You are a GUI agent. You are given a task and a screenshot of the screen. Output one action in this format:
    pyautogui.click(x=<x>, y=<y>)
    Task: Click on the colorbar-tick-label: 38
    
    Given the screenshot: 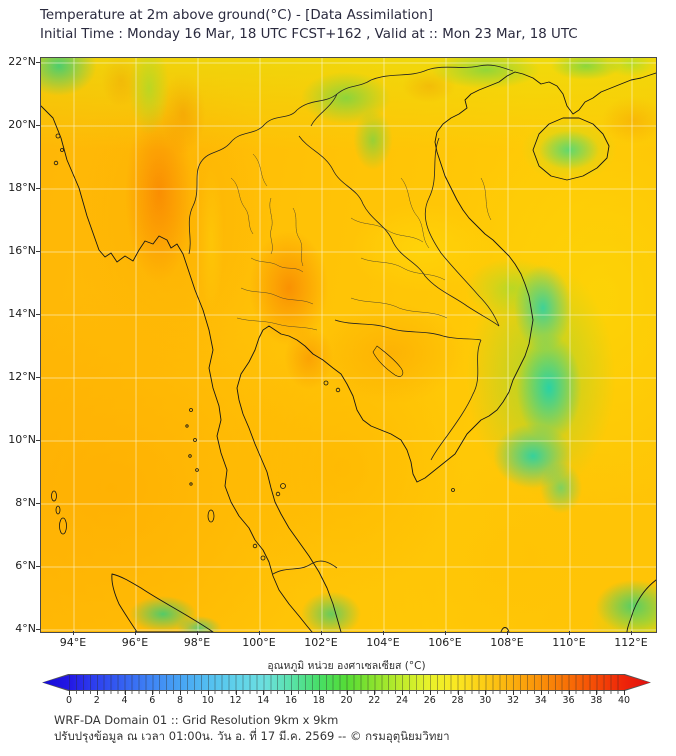 What is the action you would take?
    pyautogui.click(x=596, y=700)
    